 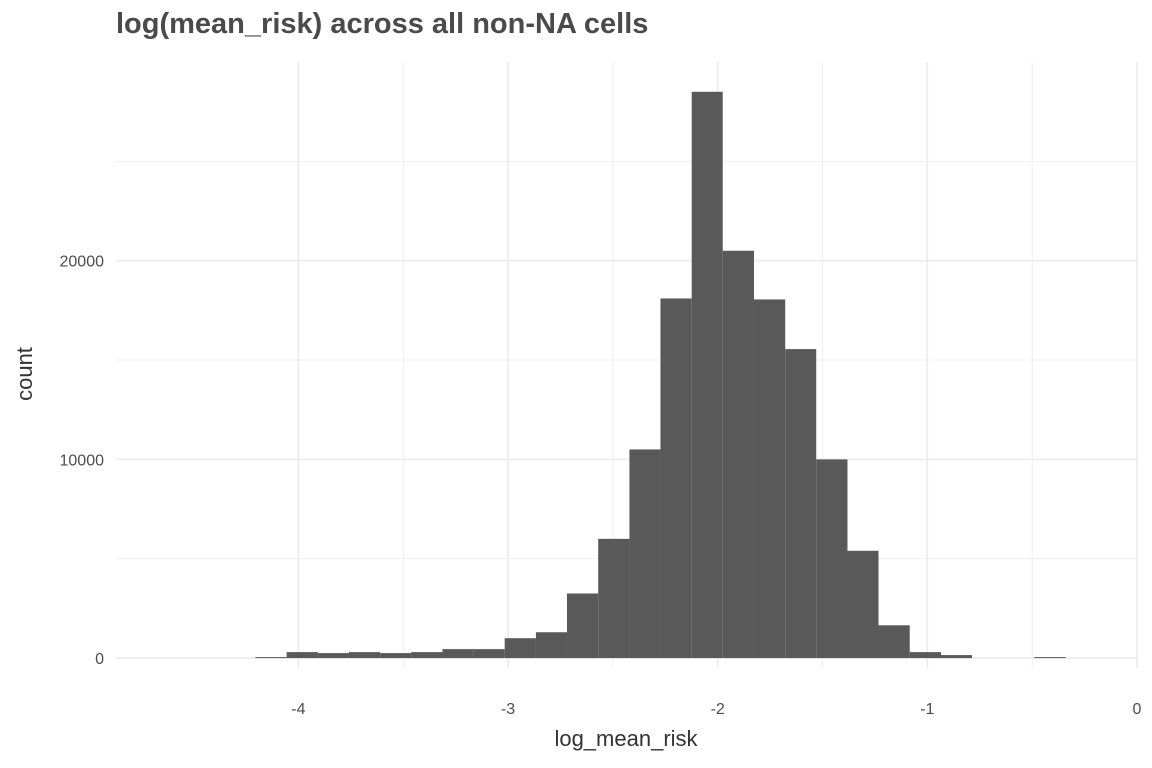 What do you see at coordinates (382, 24) in the screenshot?
I see `chart-title: log(mean_risk) across all non-NA cells` at bounding box center [382, 24].